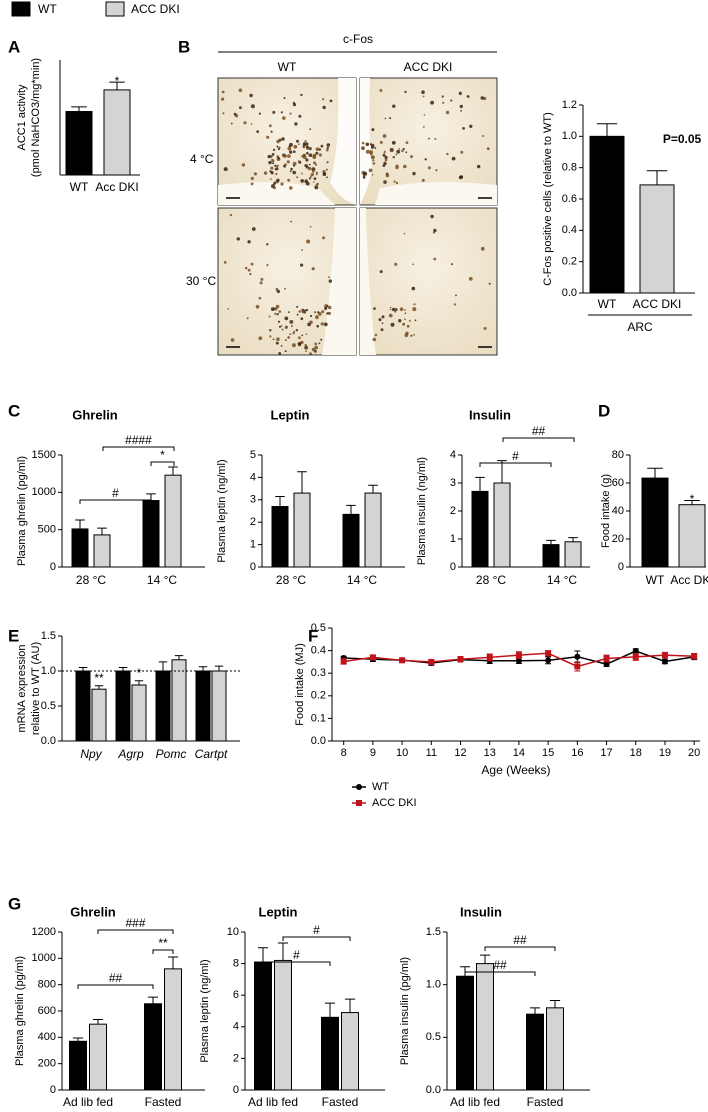  What do you see at coordinates (296, 955) in the screenshot?
I see `significance-label: #` at bounding box center [296, 955].